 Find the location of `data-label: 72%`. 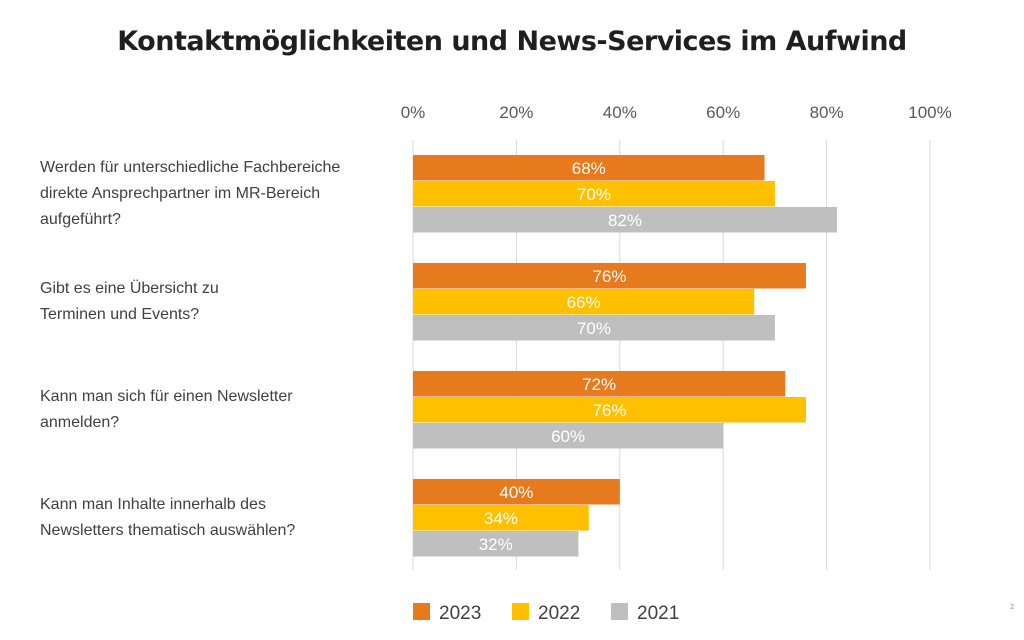

data-label: 72% is located at coordinates (599, 384).